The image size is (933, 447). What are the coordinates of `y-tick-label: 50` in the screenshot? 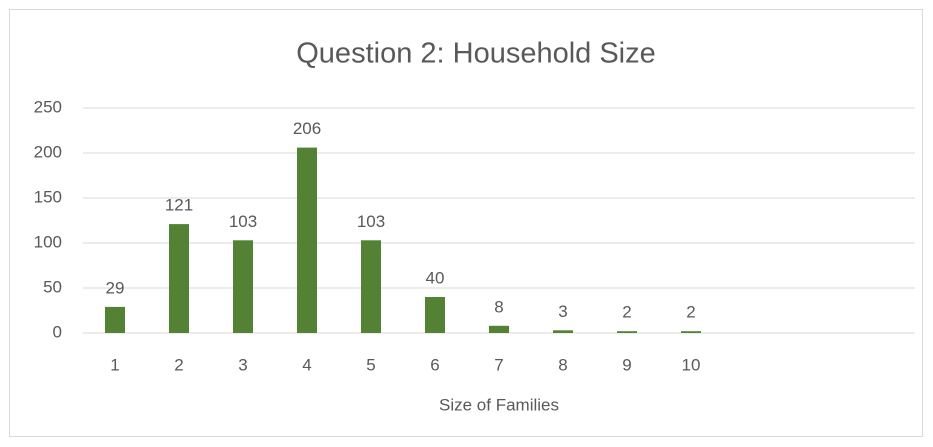 It's located at (52, 286).